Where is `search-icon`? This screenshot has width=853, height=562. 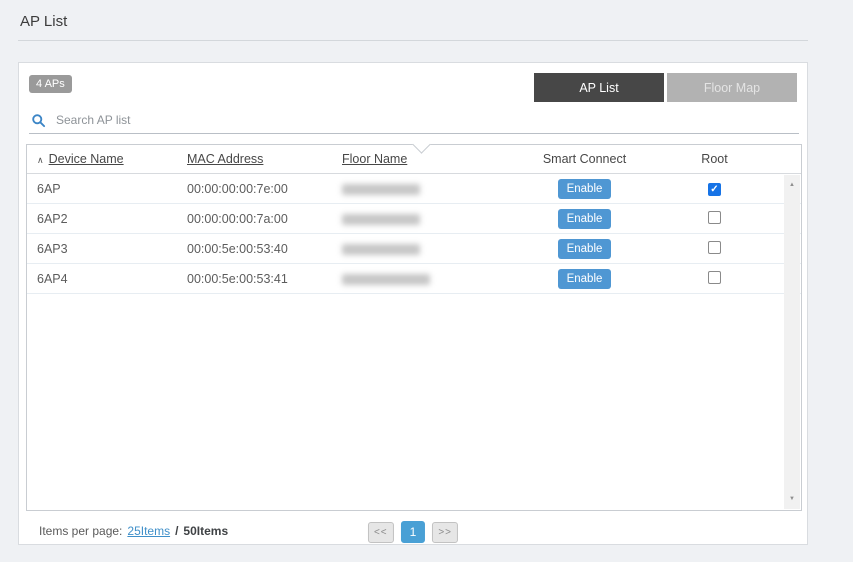 search-icon is located at coordinates (39, 120).